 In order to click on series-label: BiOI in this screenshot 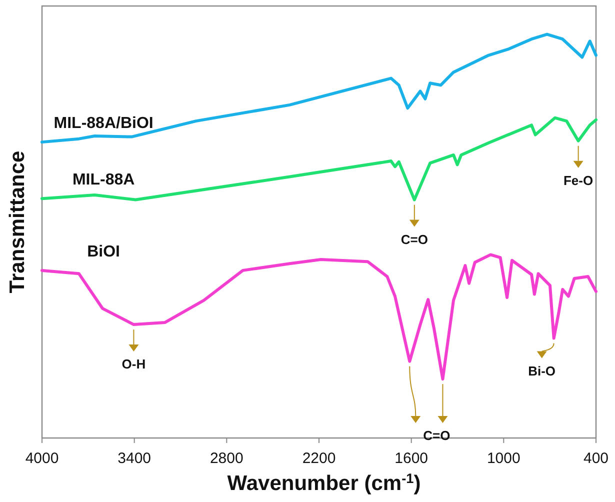, I will do `click(103, 251)`.